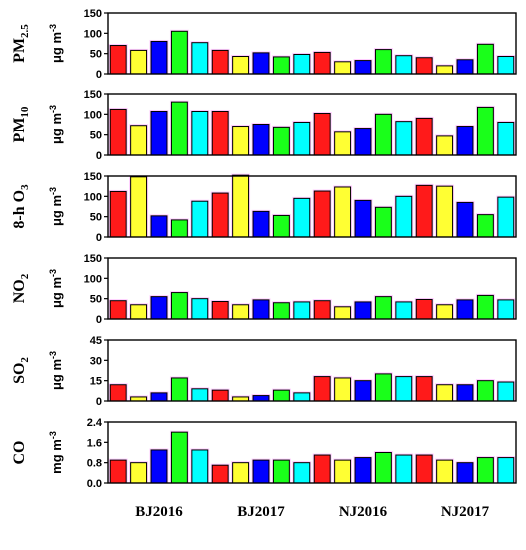 Image resolution: width=526 pixels, height=550 pixels. What do you see at coordinates (21, 206) in the screenshot?
I see `panel-label: 8-h O3` at bounding box center [21, 206].